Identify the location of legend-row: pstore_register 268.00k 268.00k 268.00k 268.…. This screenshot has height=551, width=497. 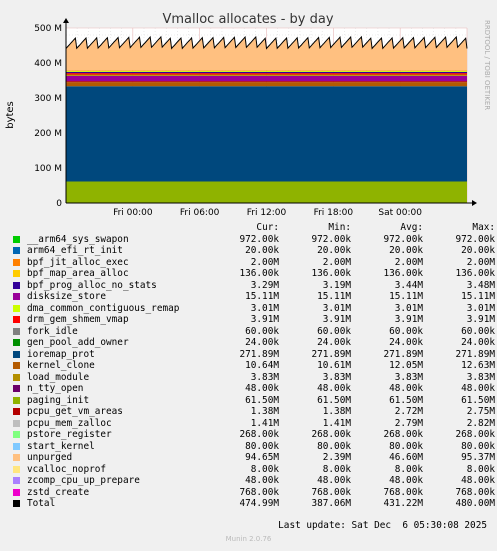
(252, 435).